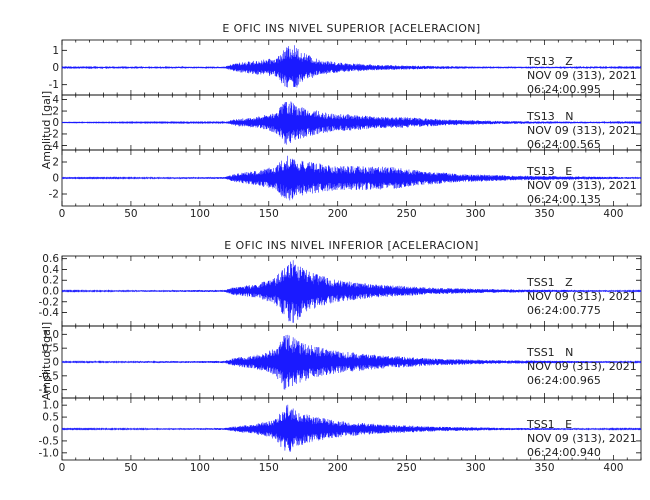  I want to click on y-tick-label: -1, so click(54, 85).